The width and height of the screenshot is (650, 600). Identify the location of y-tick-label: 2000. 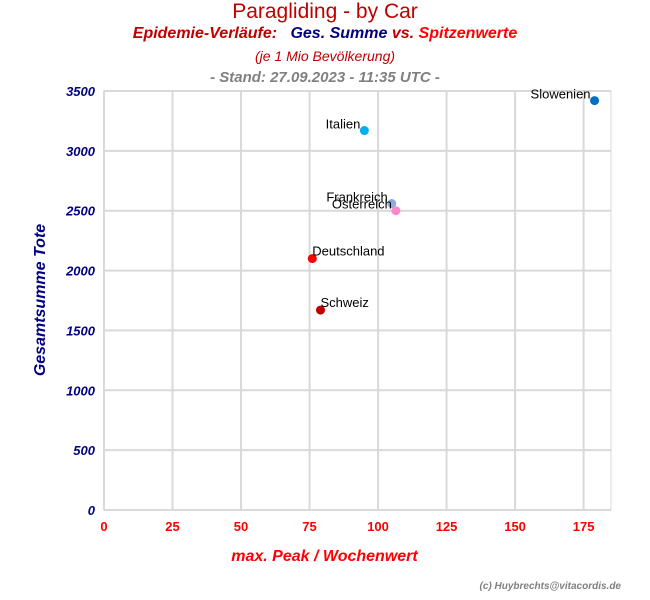
(80, 271).